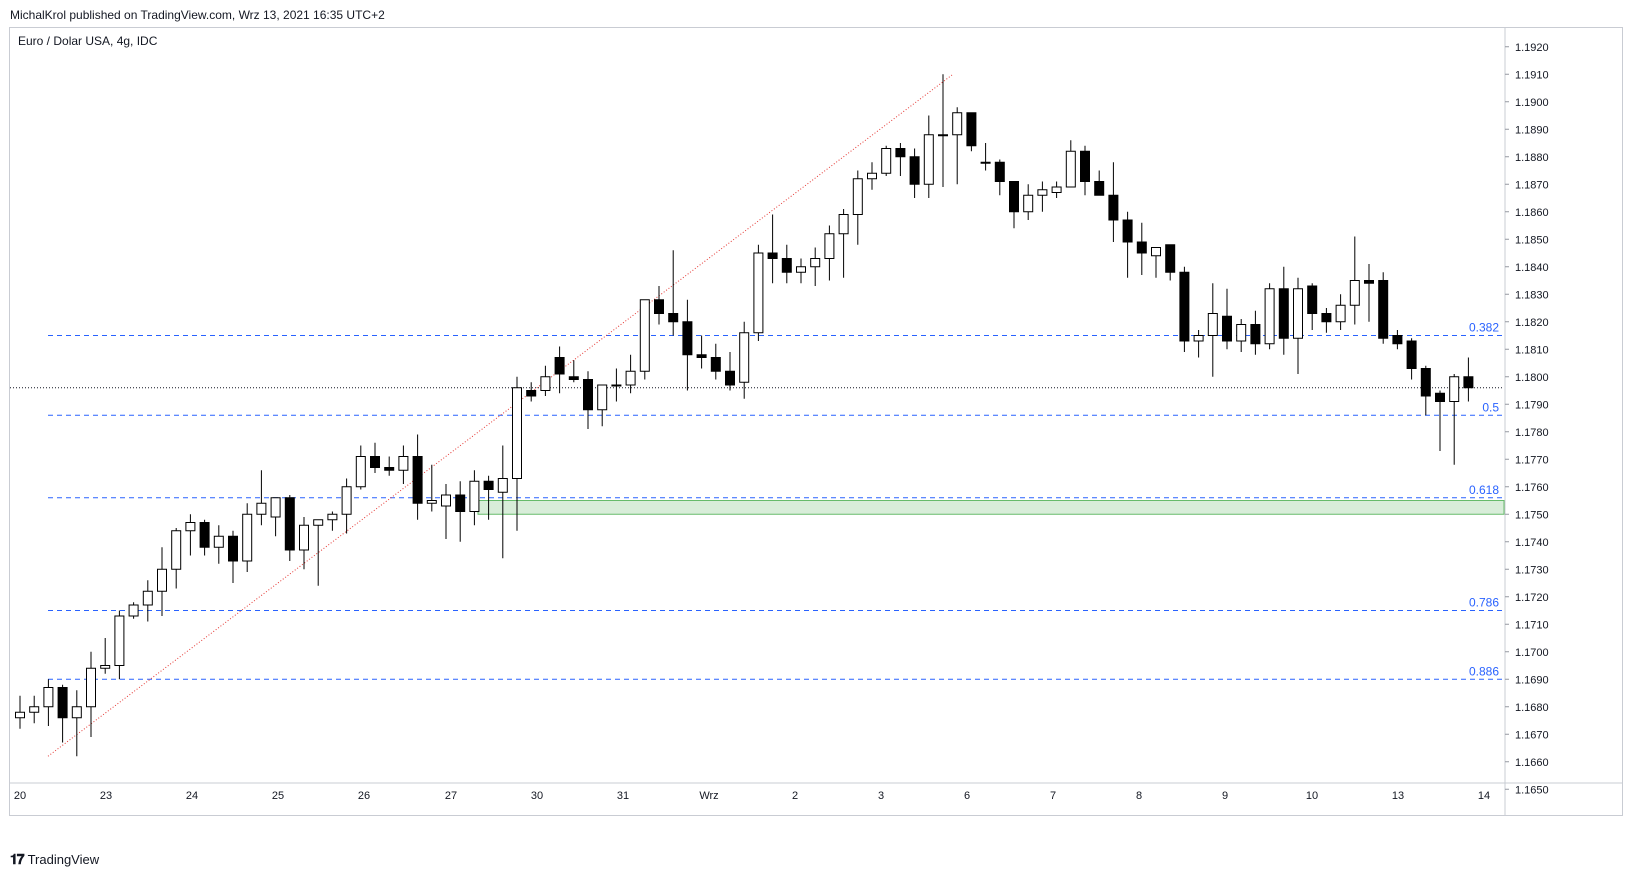 This screenshot has height=878, width=1633. I want to click on price-tick-label: 1.1690, so click(1532, 680).